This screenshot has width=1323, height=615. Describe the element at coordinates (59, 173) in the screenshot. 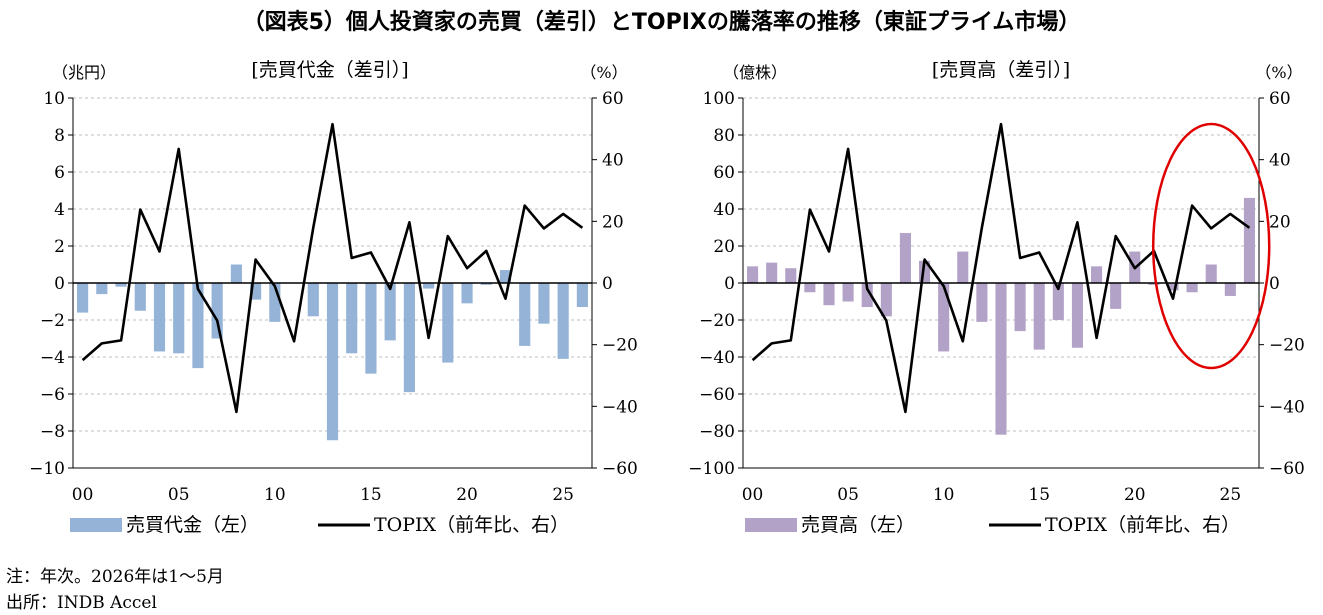

I see `left-tick-label: 6` at that location.